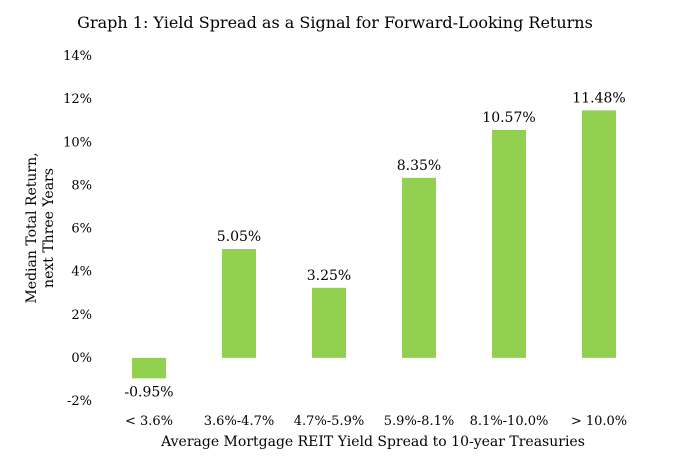 The image size is (696, 462). Describe the element at coordinates (329, 421) in the screenshot. I see `x-category-label: 4.7%-5.9%` at that location.